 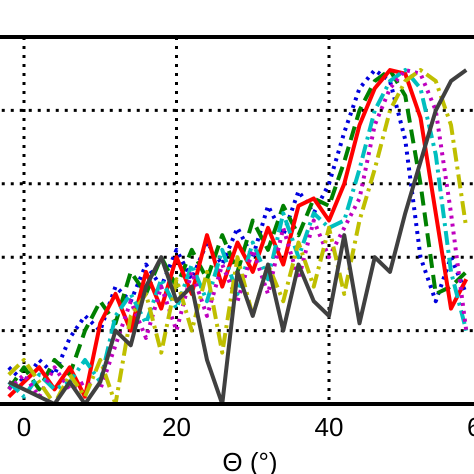 I want to click on x-axis-label: Θ (°), so click(x=249, y=460).